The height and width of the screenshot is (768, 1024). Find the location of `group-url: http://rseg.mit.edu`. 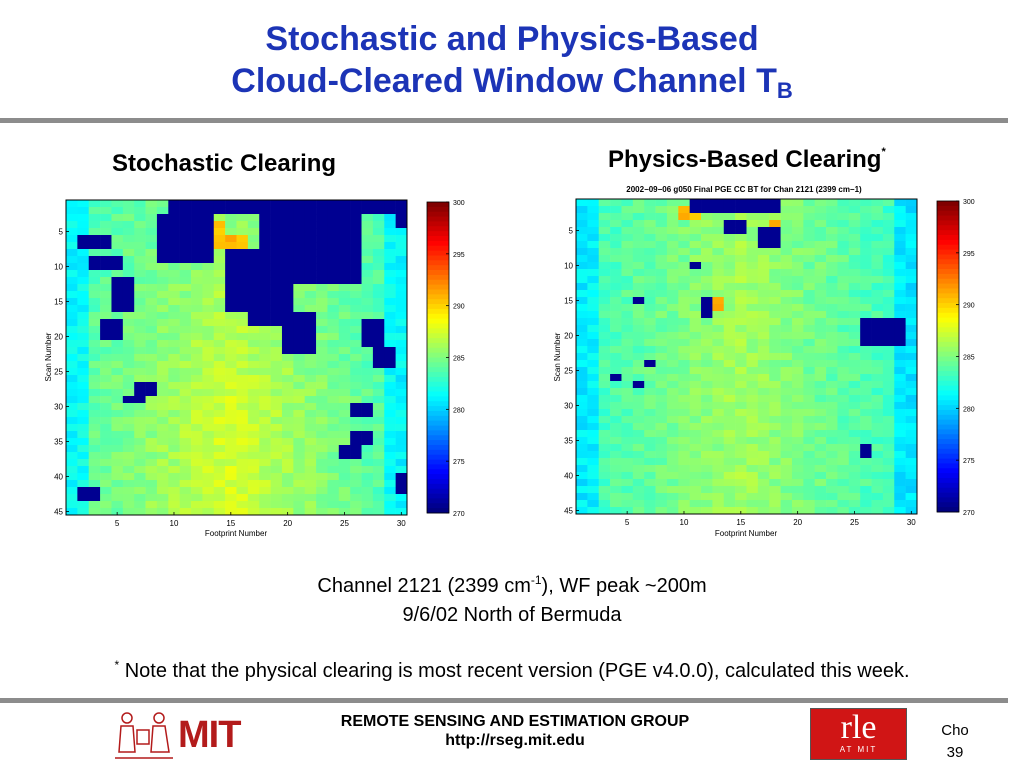

group-url: http://rseg.mit.edu is located at coordinates (515, 740).